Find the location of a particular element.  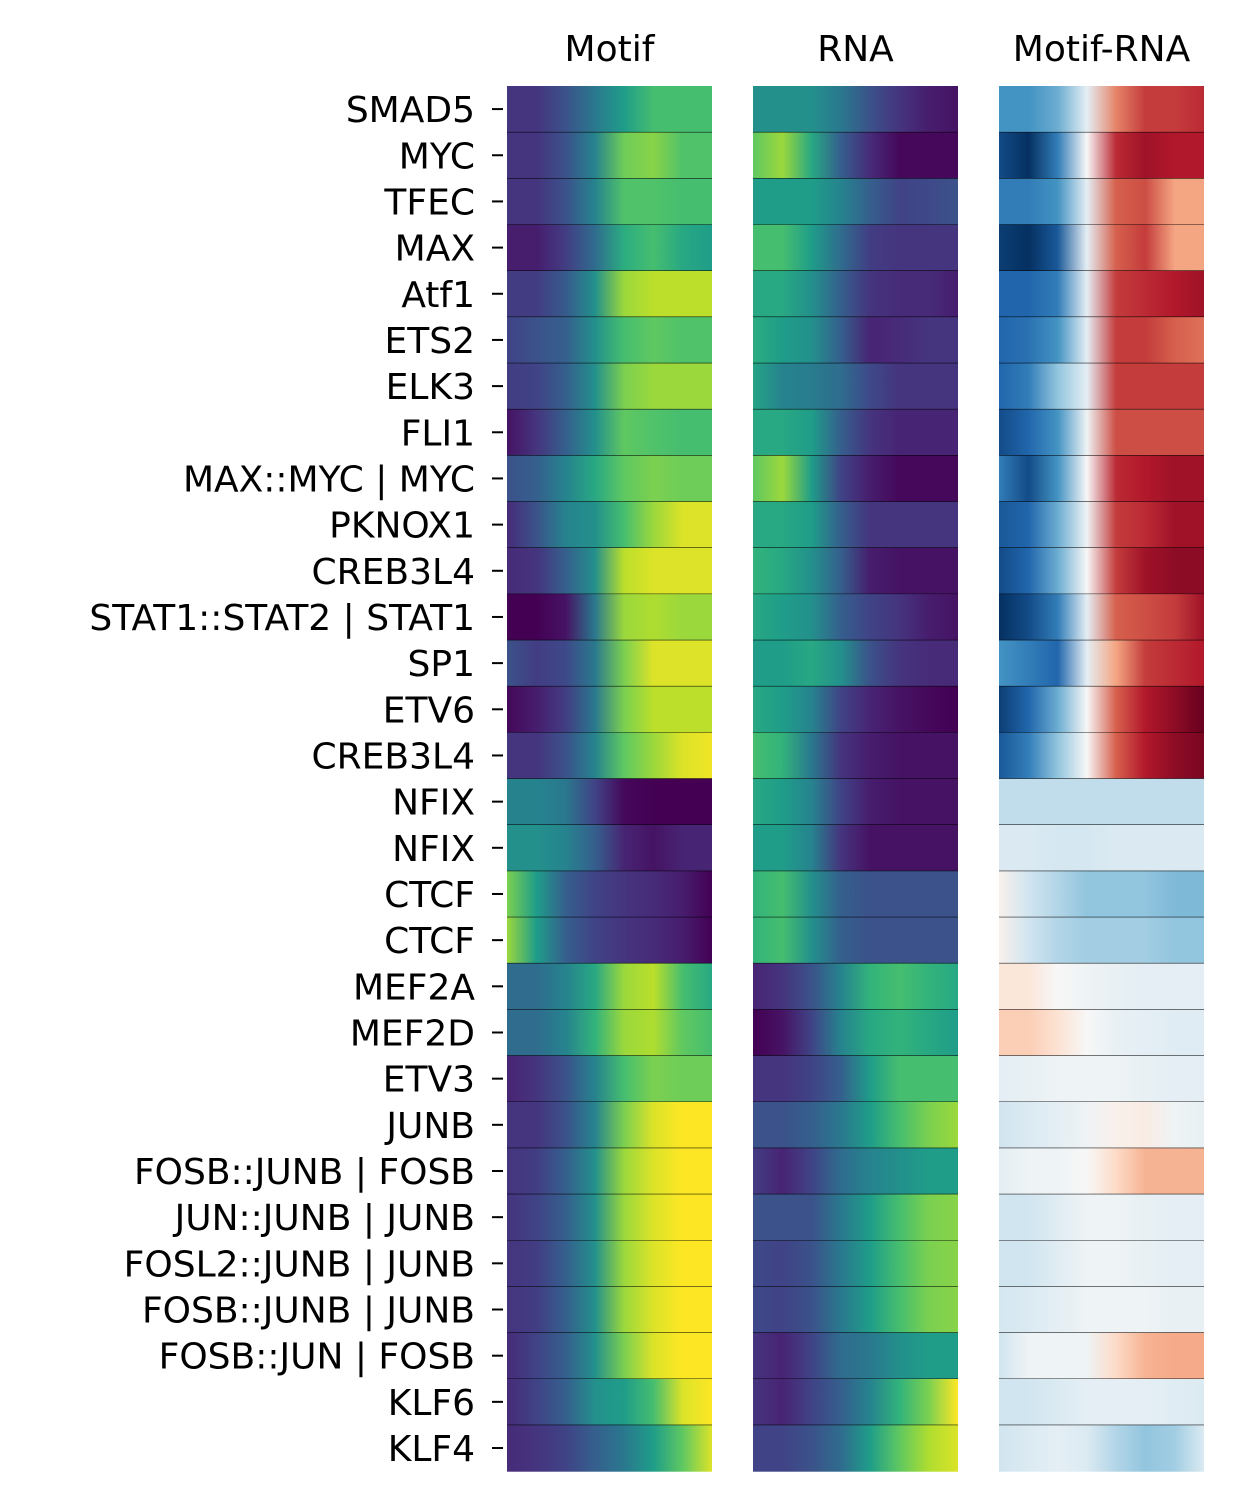

panel-titles: Motif RNA Motif-RNA is located at coordinates (878, 49).